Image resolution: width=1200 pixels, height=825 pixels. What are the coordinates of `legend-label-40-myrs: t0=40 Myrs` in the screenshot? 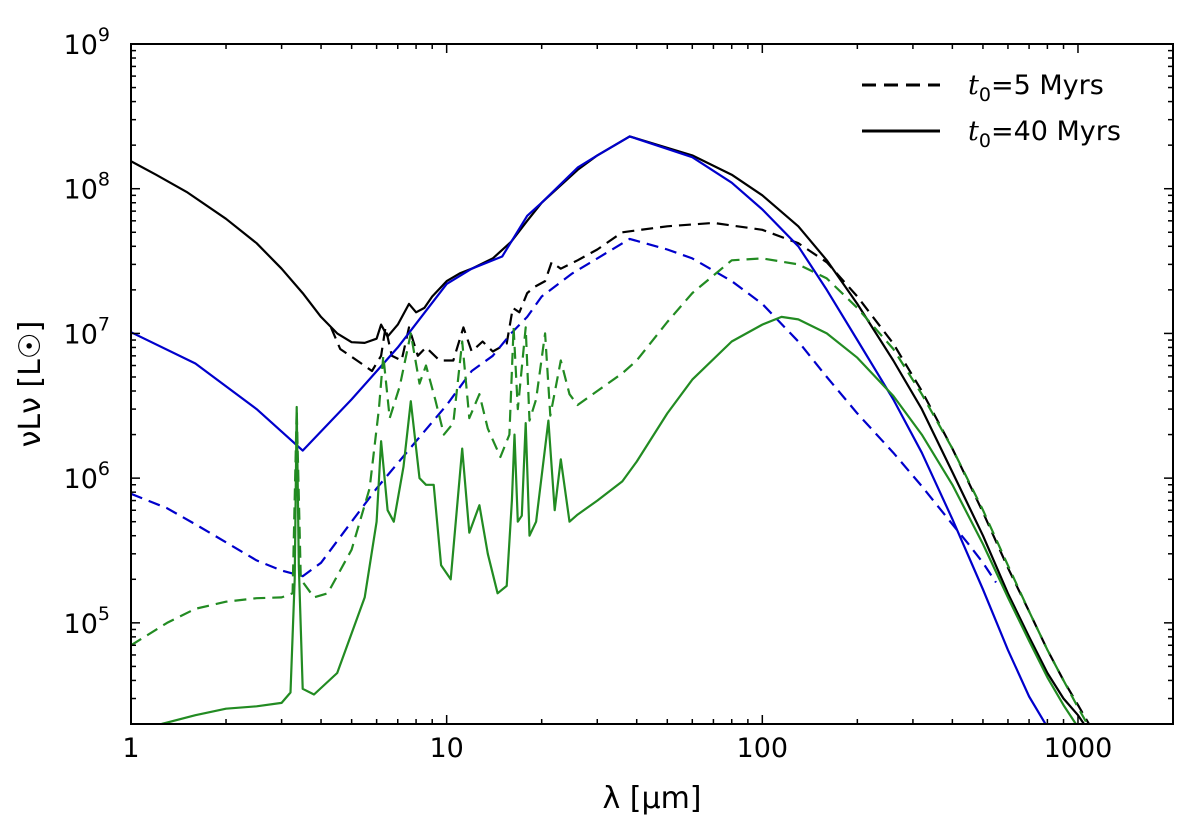 It's located at (1044, 134).